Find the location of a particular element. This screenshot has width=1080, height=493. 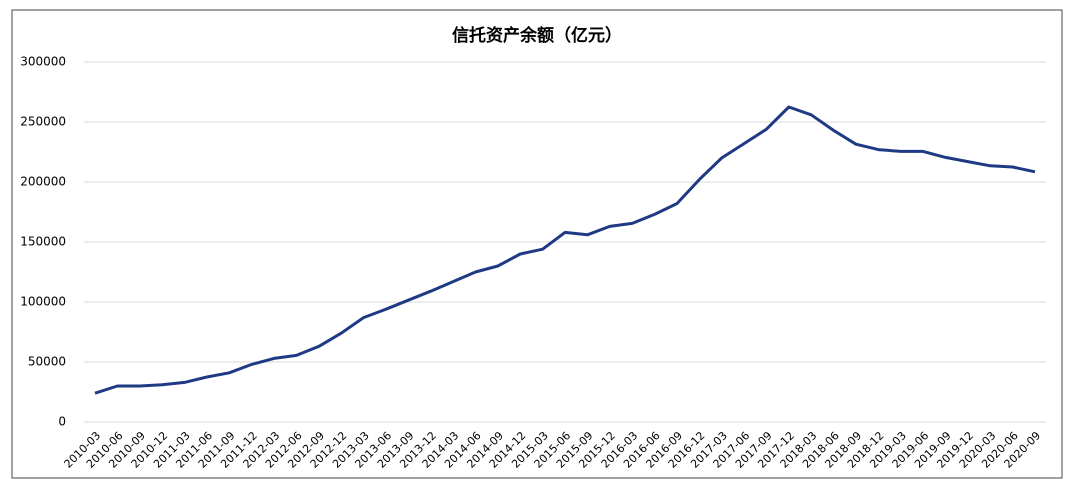

chart-title: 信托资产余额（亿元） is located at coordinates (537, 35).